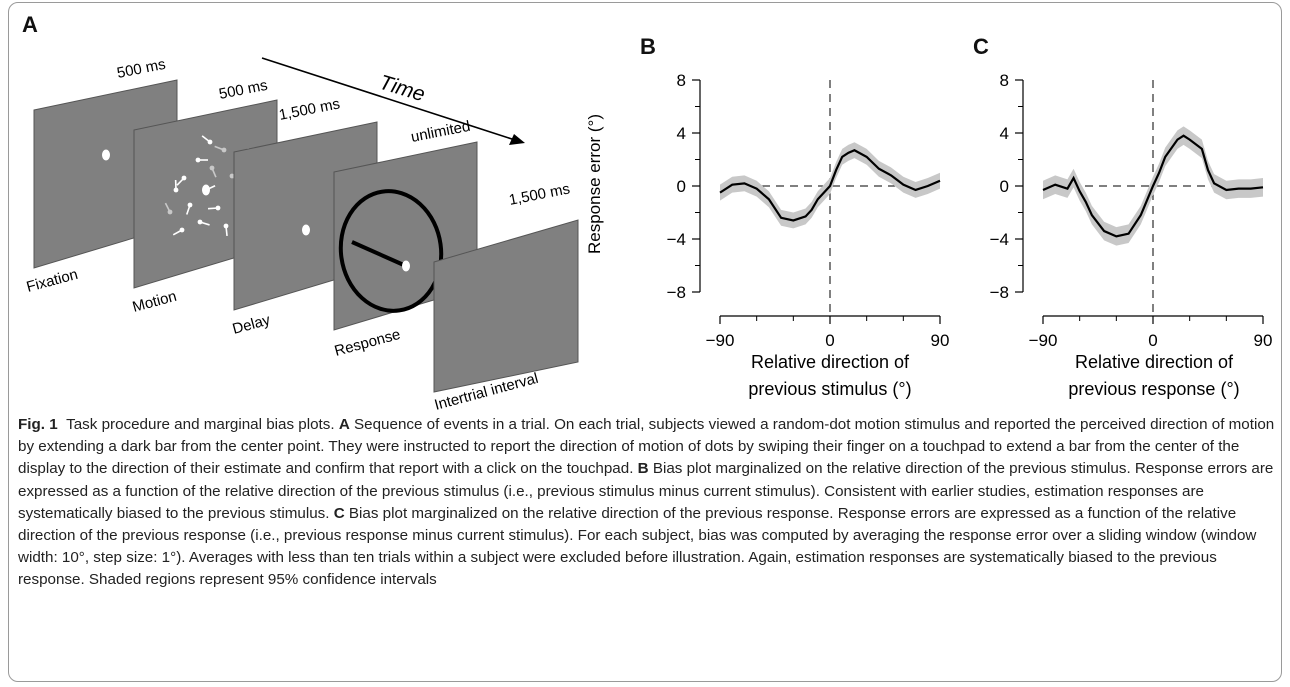 This screenshot has height=687, width=1290. I want to click on x-axis-label-line2: previous stimulus (°), so click(829, 389).